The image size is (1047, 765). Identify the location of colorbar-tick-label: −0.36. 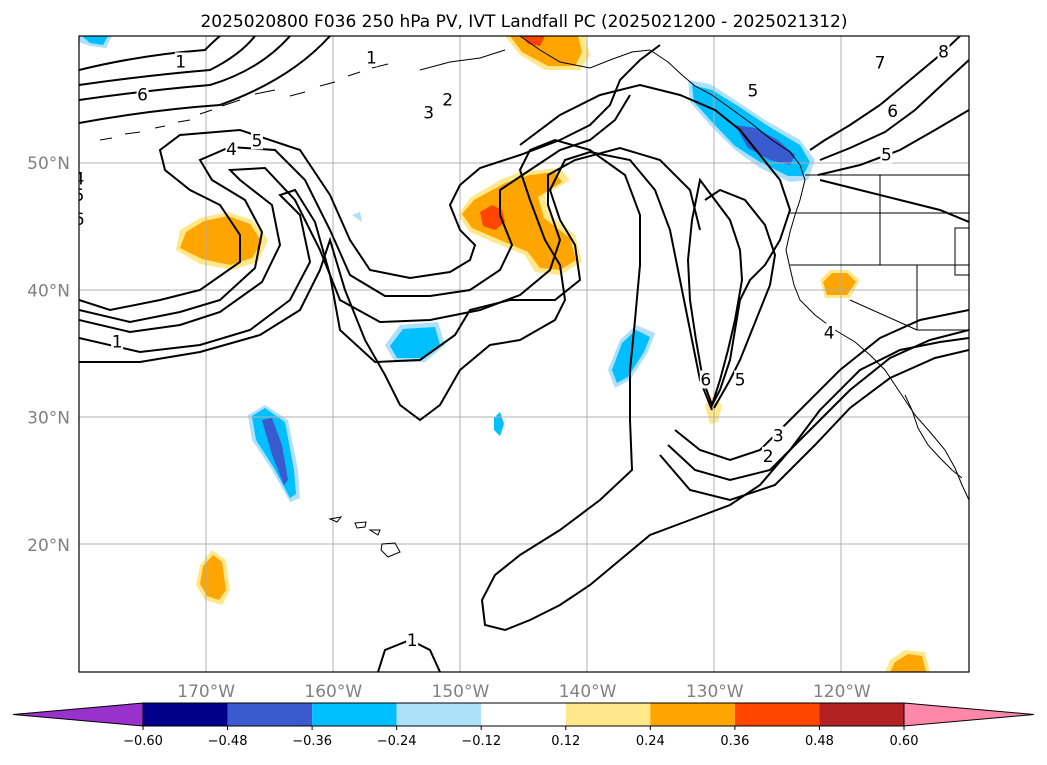
(312, 741).